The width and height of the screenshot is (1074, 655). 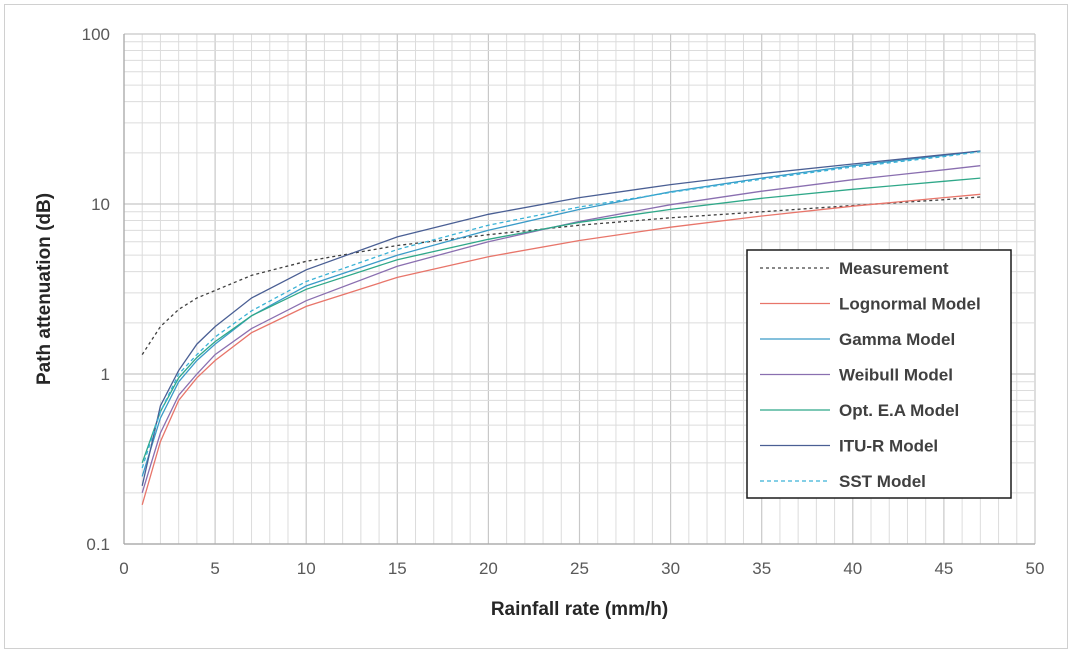 I want to click on y-tick-label: 0.1, so click(x=98, y=544).